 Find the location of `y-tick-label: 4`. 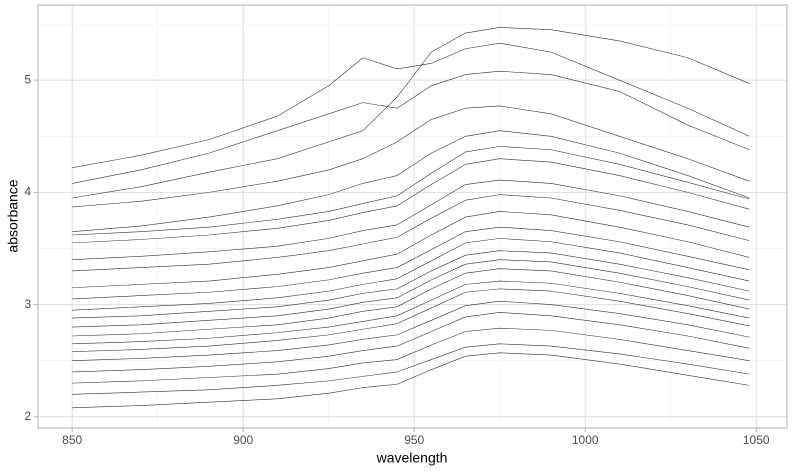

y-tick-label: 4 is located at coordinates (27, 192).